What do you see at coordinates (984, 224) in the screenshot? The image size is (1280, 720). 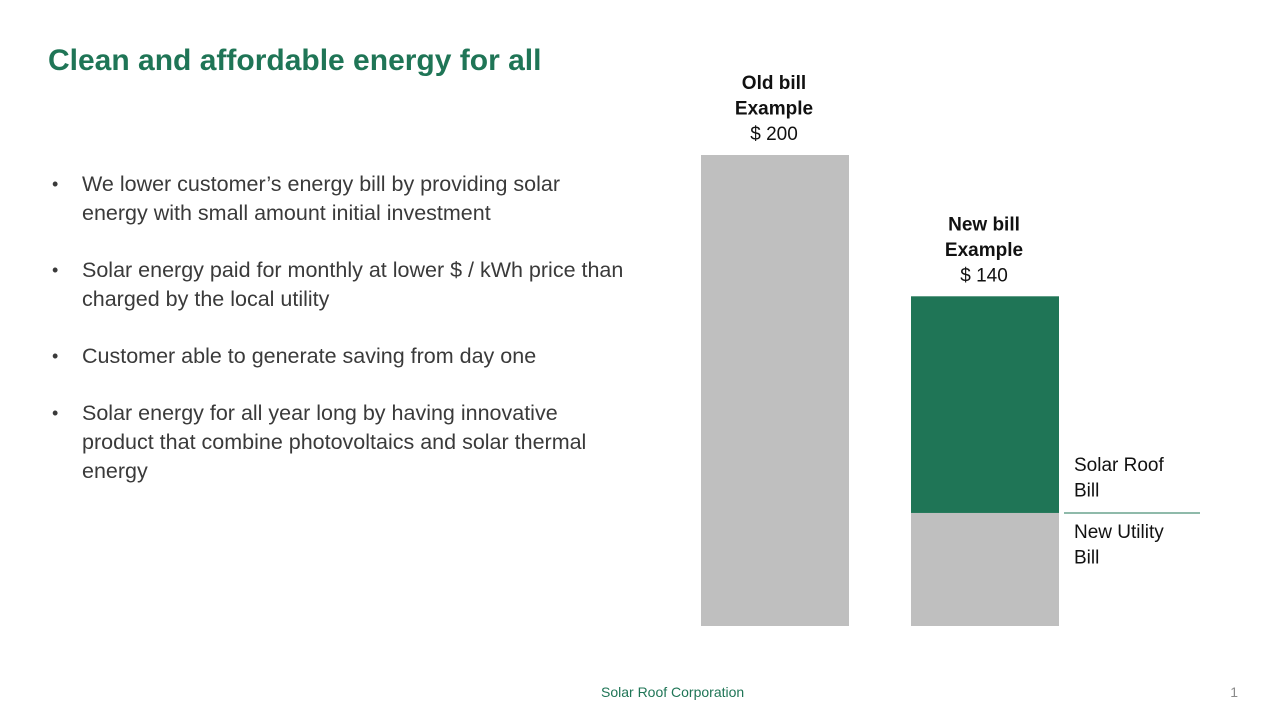 I see `bar-header-label: New bill` at bounding box center [984, 224].